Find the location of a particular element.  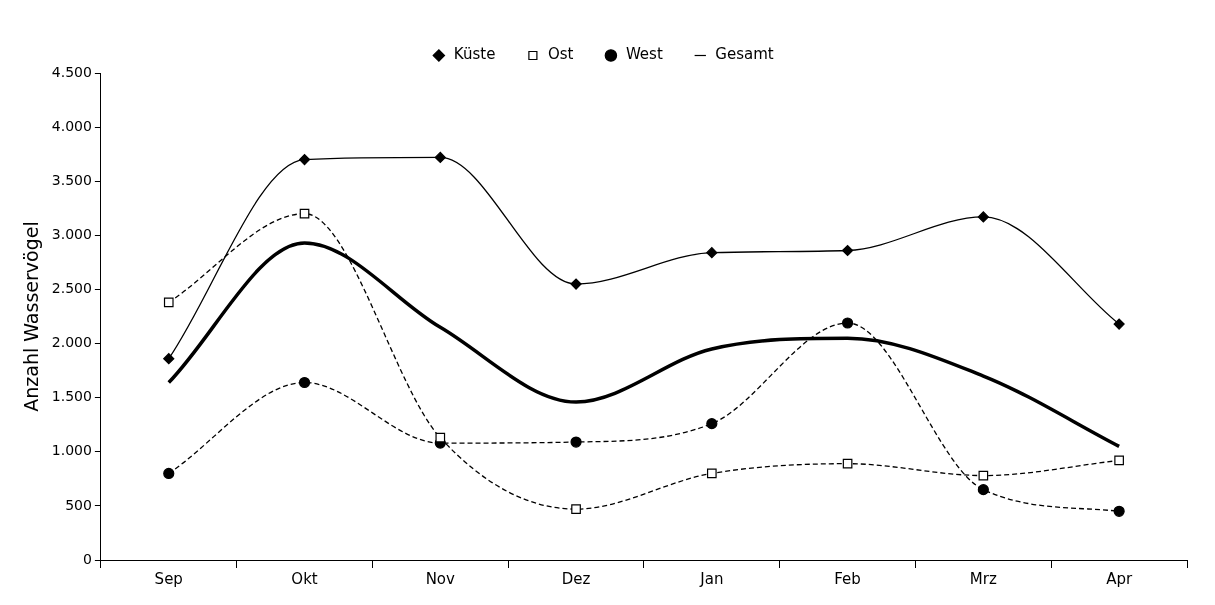

y-tick-label: 2.500 is located at coordinates (71, 288).